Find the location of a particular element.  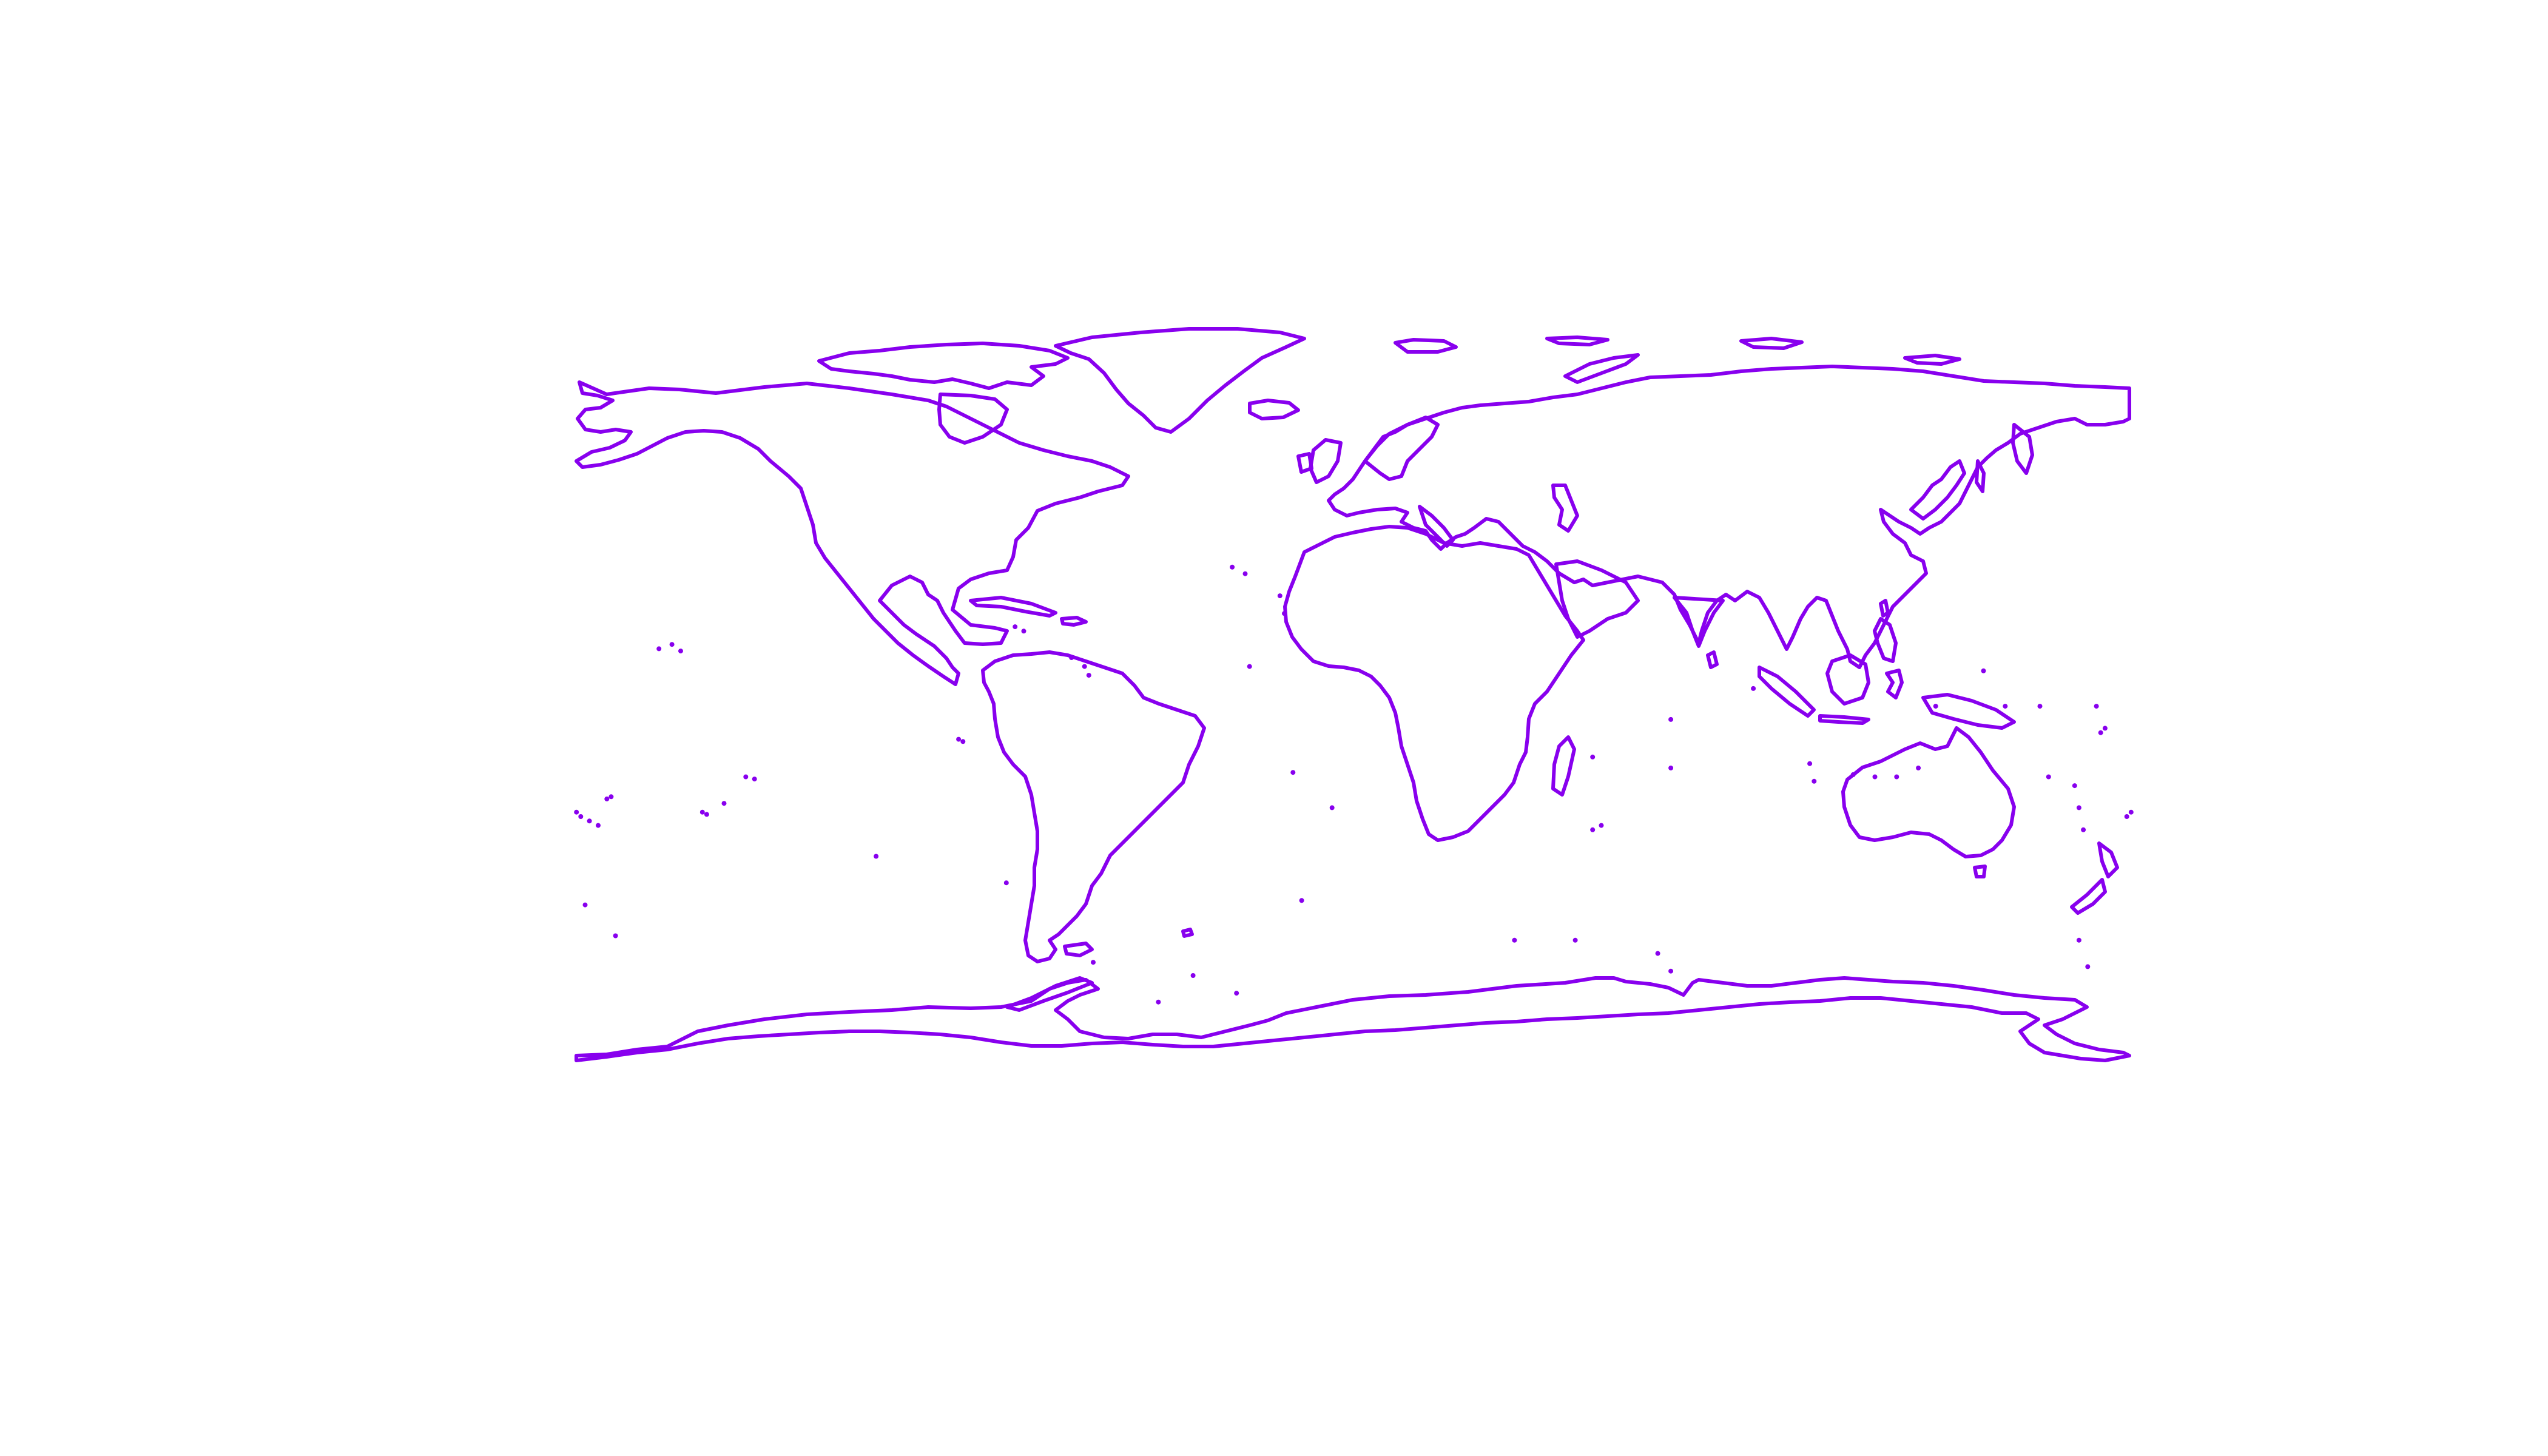

hudson-bay is located at coordinates (973, 419).